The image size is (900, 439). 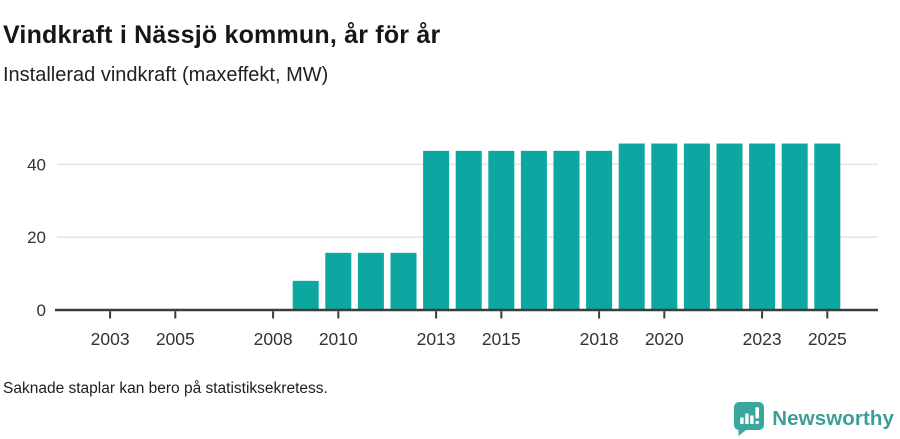 I want to click on bar-2020, so click(x=664, y=226).